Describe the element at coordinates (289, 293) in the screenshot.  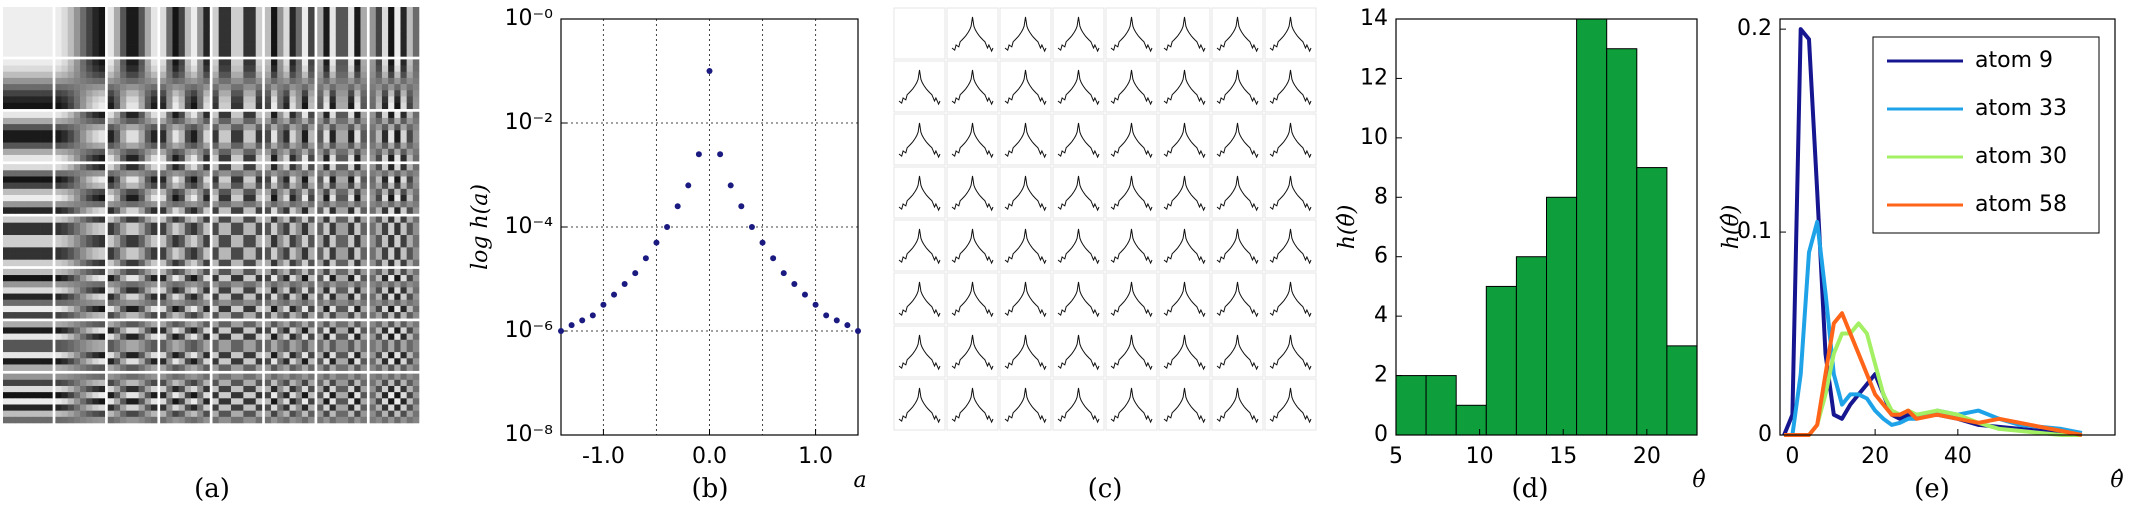
I see `basis-atom` at that location.